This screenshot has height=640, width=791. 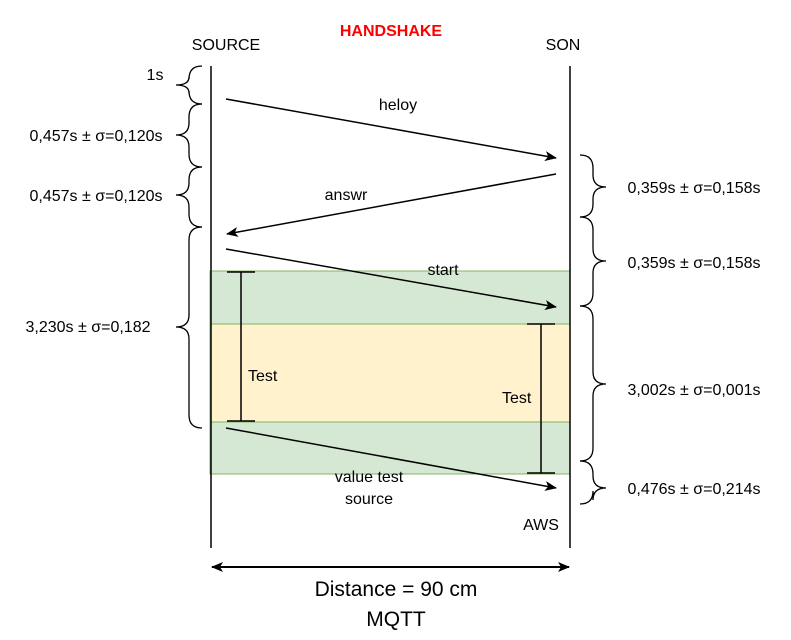 What do you see at coordinates (88, 327) in the screenshot?
I see `brace-left-4-label: 3,230s ± σ=0,182` at bounding box center [88, 327].